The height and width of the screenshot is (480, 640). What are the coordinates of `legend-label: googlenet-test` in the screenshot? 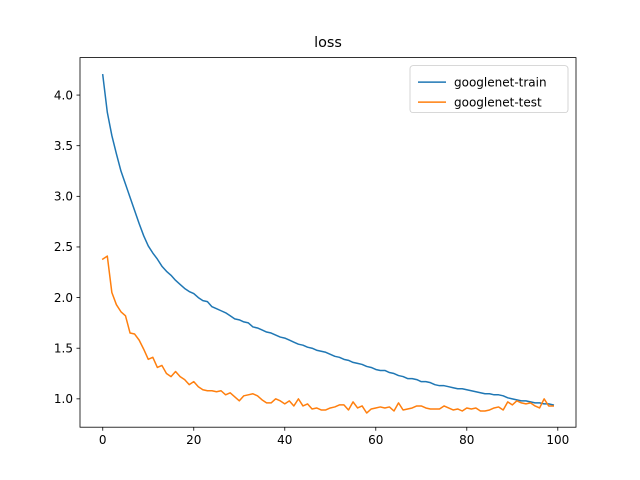 It's located at (498, 103).